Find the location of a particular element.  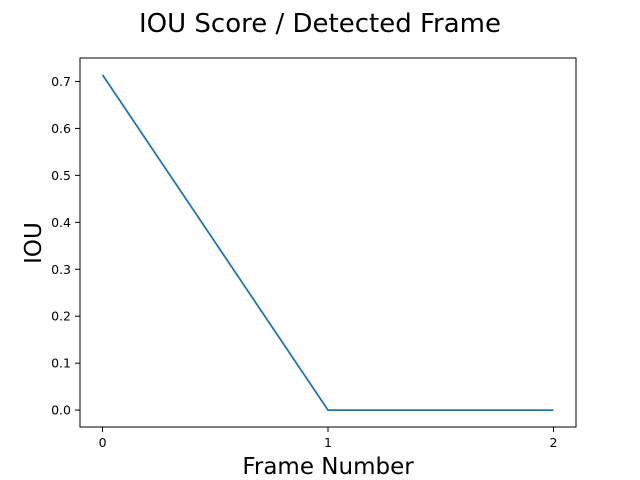

x-tick-label: 0 is located at coordinates (103, 442).